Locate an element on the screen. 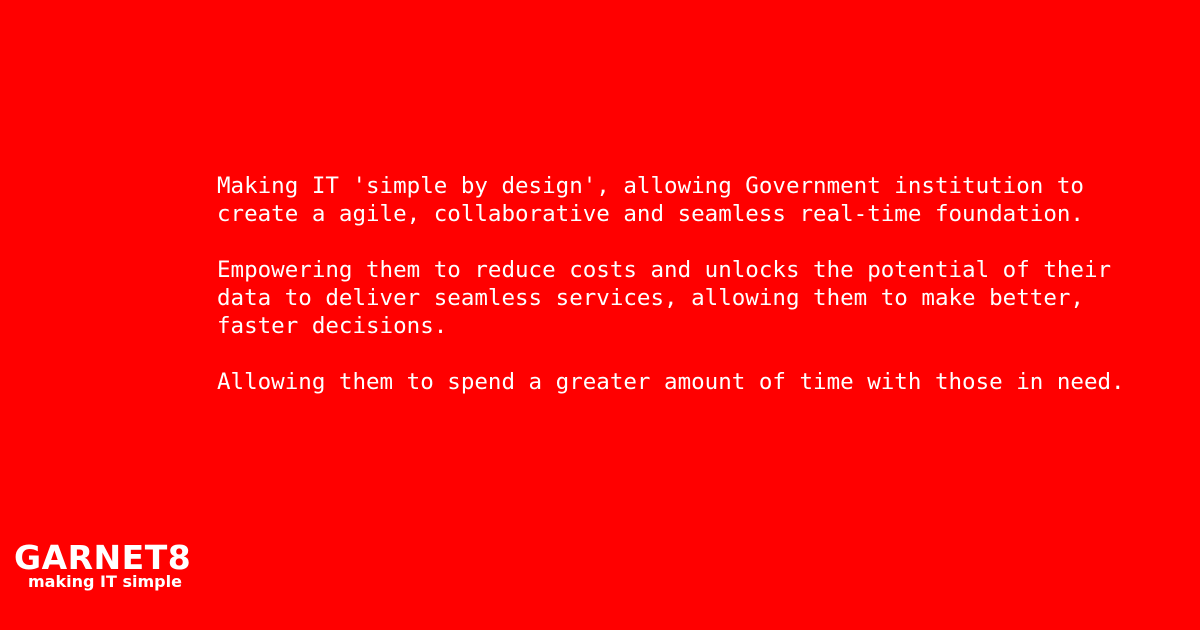 This screenshot has height=630, width=1200. brand-logo: GARNET8 making IT simple is located at coordinates (102, 565).